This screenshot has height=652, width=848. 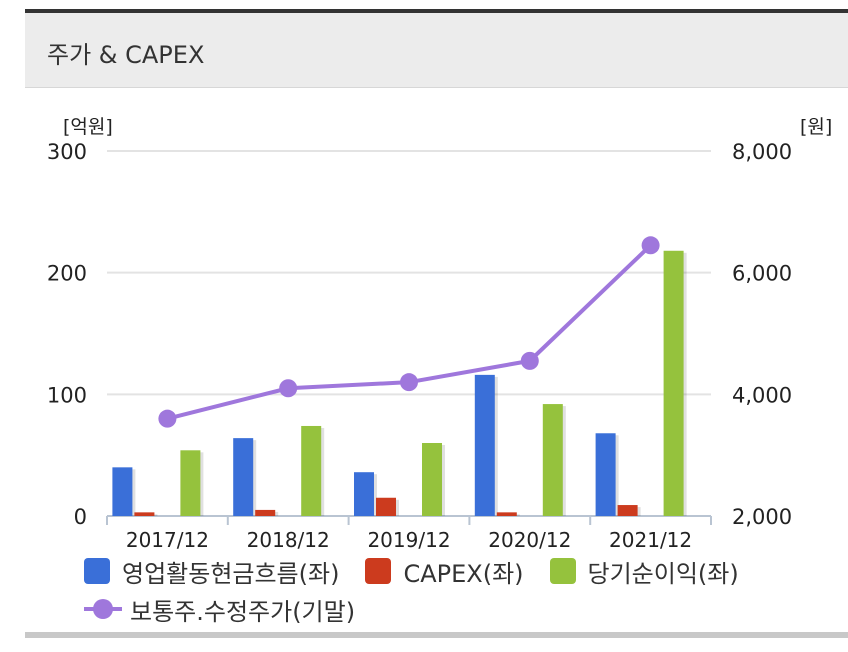 What do you see at coordinates (454, 609) in the screenshot?
I see `legend-row-line: 보통주.수정주가(기말)` at bounding box center [454, 609].